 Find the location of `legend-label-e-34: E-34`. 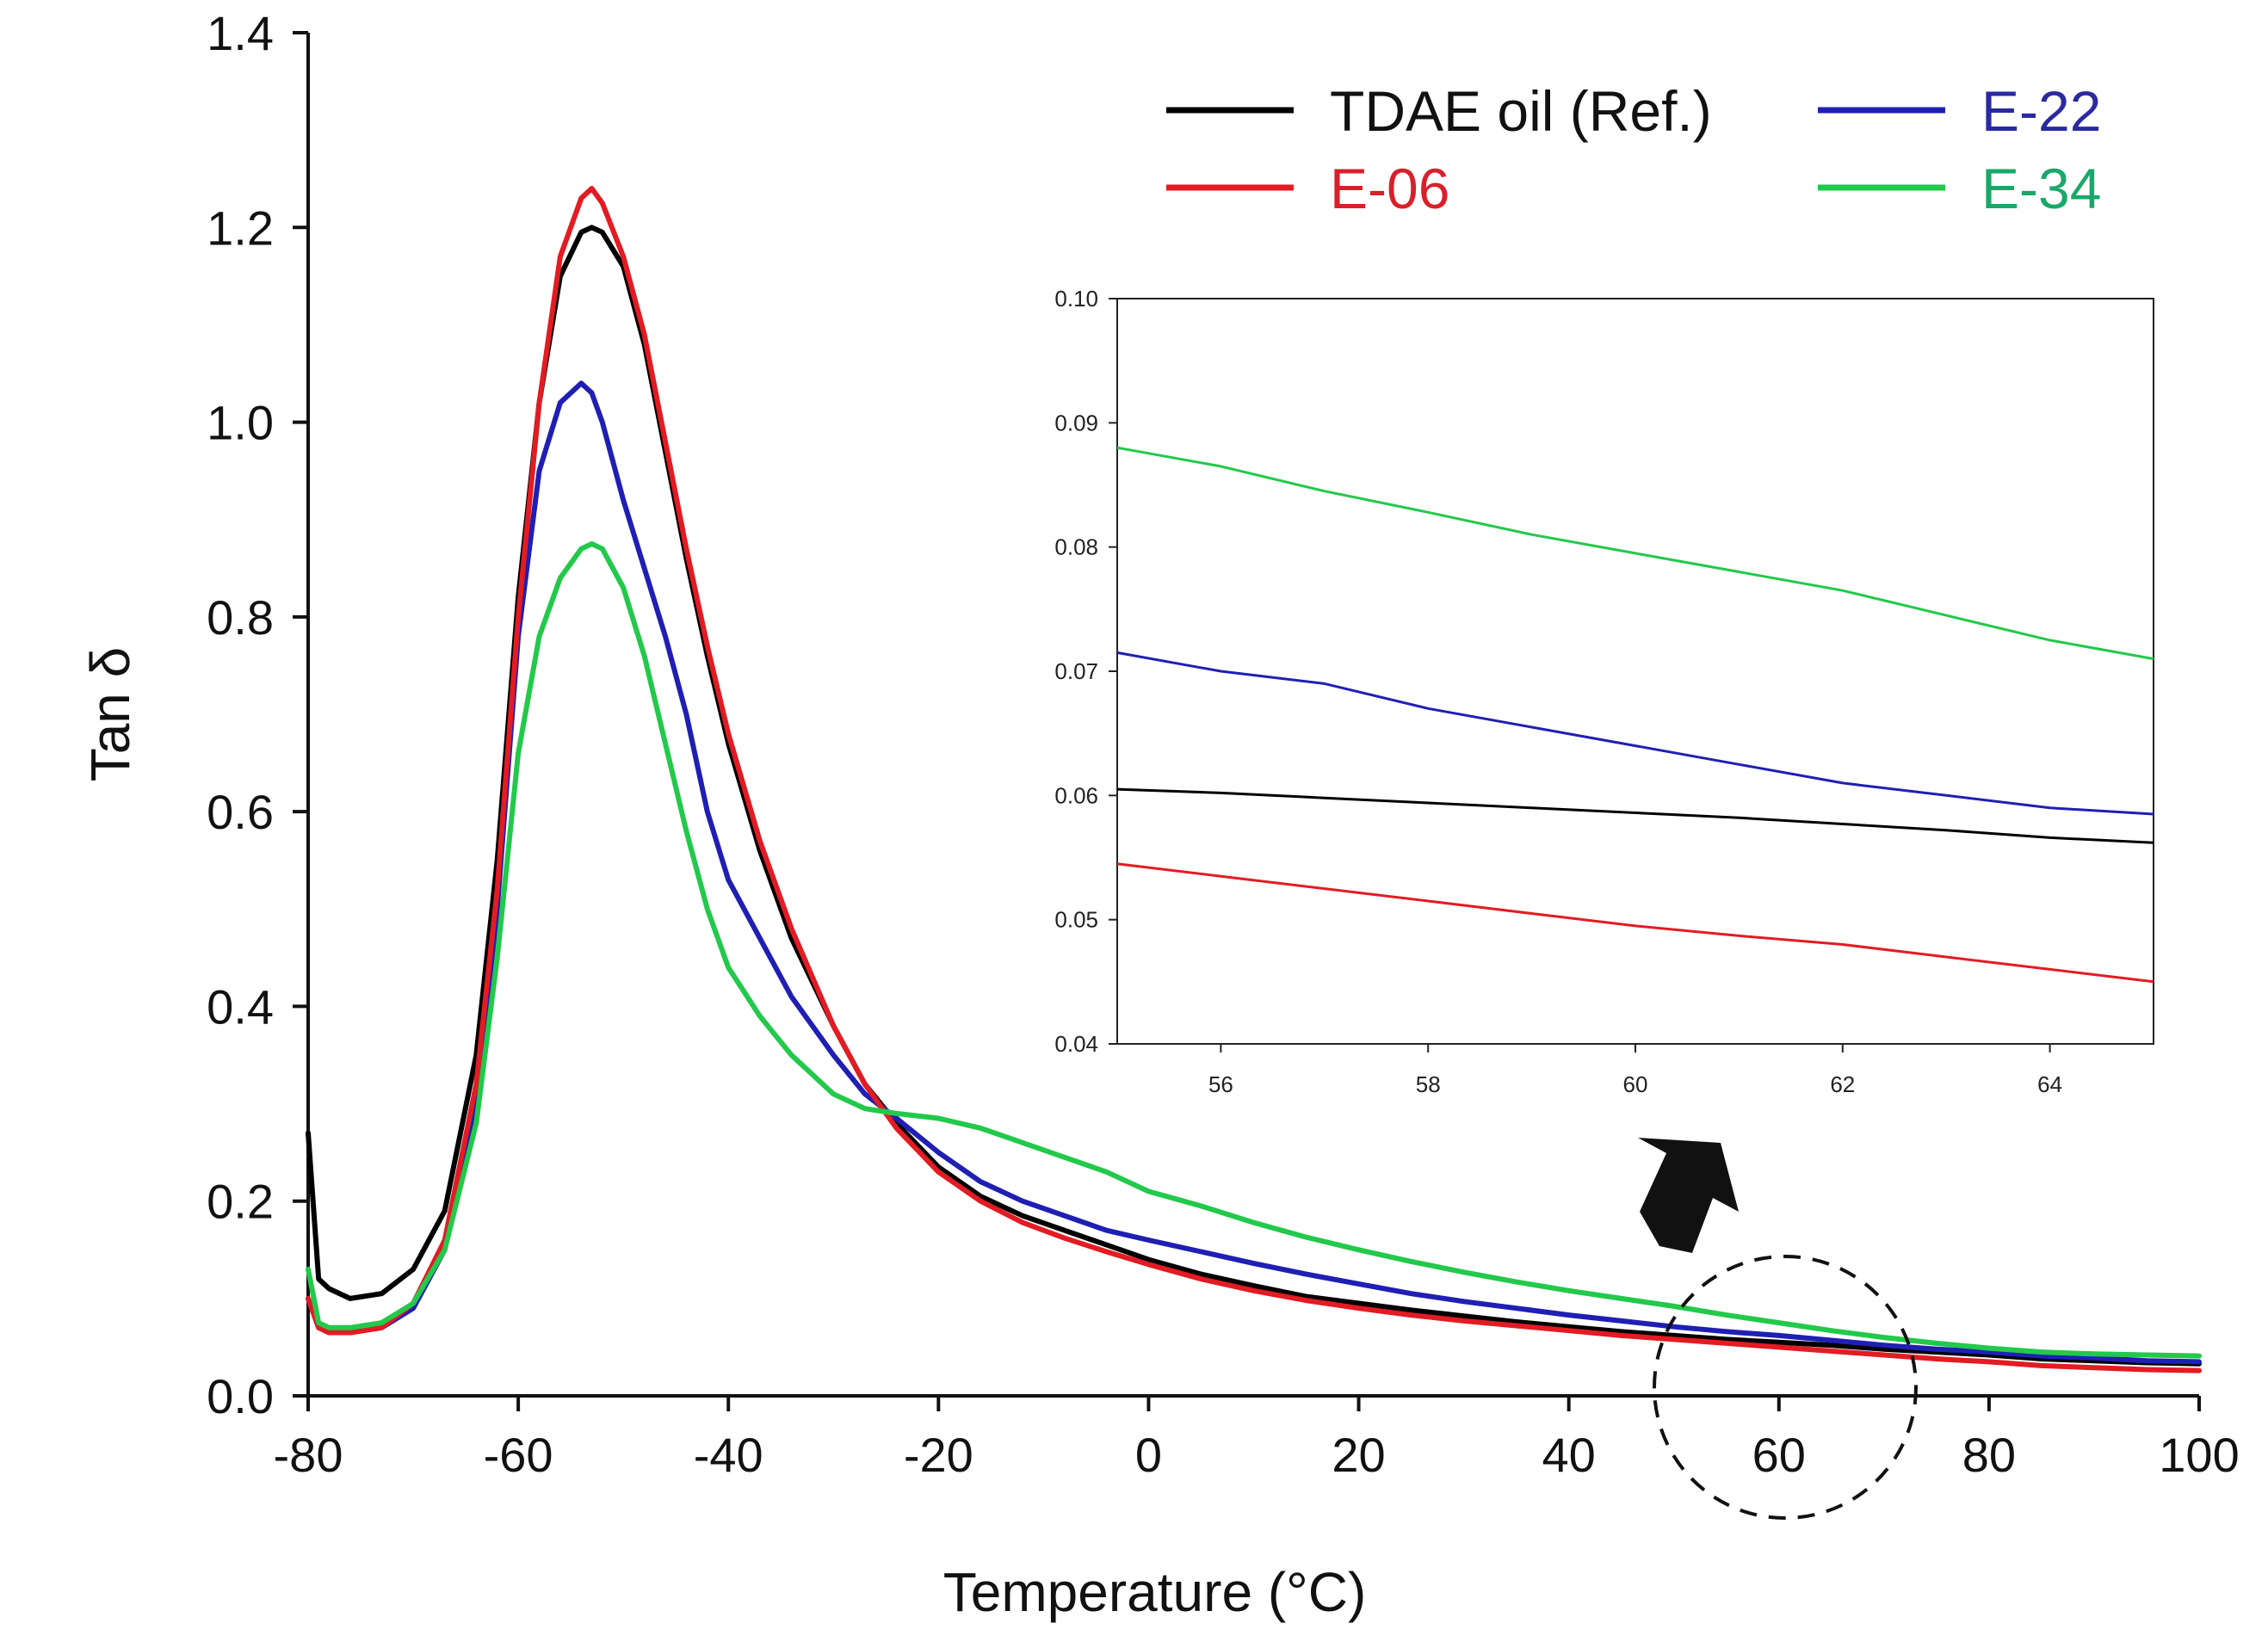

legend-label-e-34: E-34 is located at coordinates (2041, 189).